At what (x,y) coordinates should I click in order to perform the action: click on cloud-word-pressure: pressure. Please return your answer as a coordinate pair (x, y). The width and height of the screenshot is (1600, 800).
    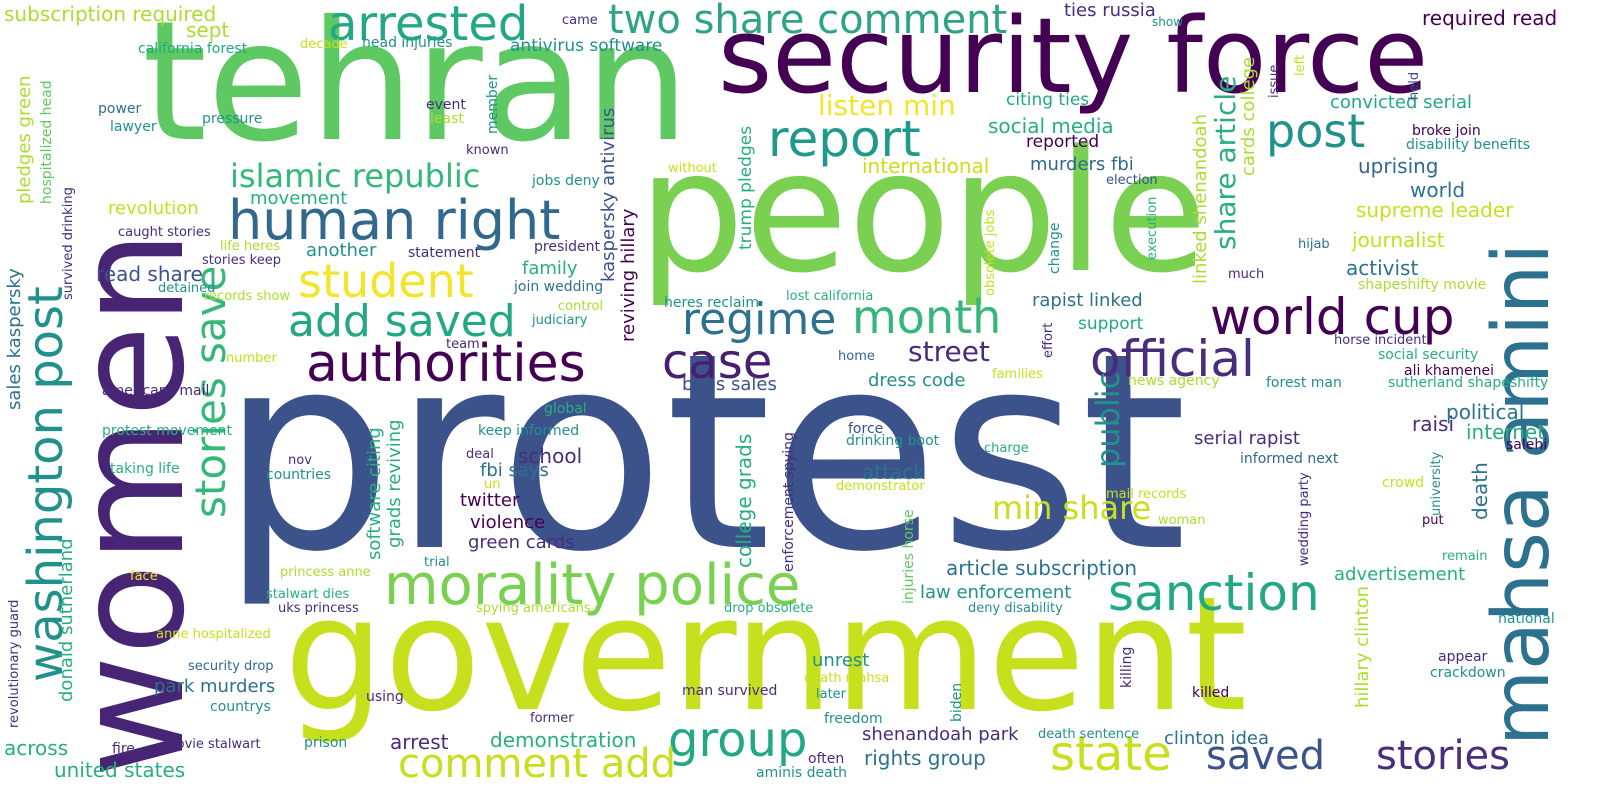
    Looking at the image, I should click on (232, 119).